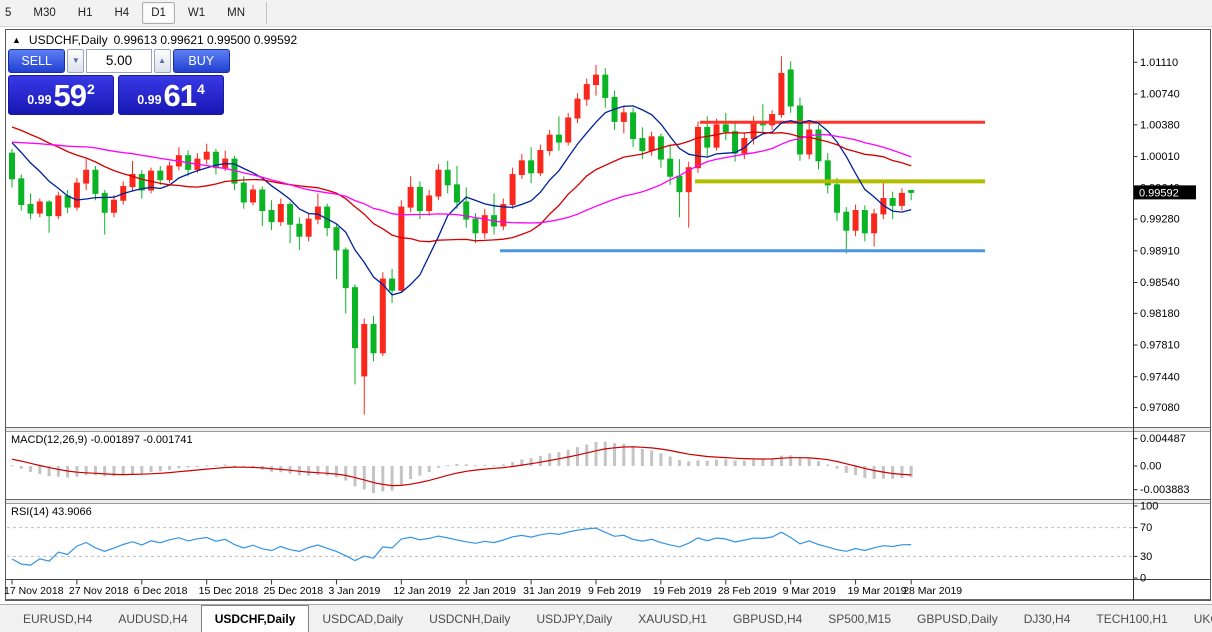 The width and height of the screenshot is (1212, 632). Describe the element at coordinates (1047, 618) in the screenshot. I see `symbol-tab-dj30-h4: DJ30,H4` at that location.